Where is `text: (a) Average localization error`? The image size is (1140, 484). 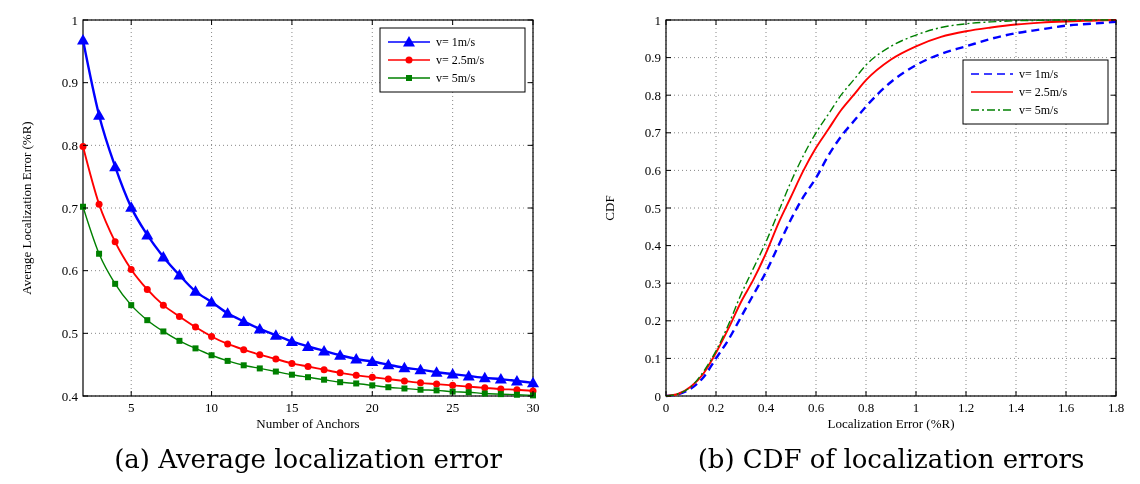
text: (a) Average localization error is located at coordinates (308, 459).